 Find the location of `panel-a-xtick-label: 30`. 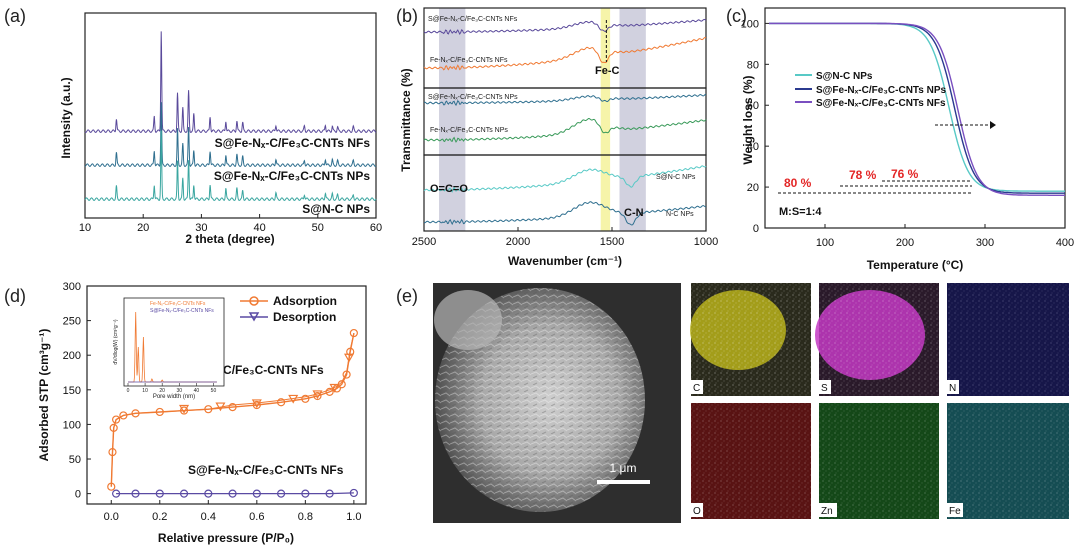

panel-a-xtick-label: 30 is located at coordinates (201, 228).